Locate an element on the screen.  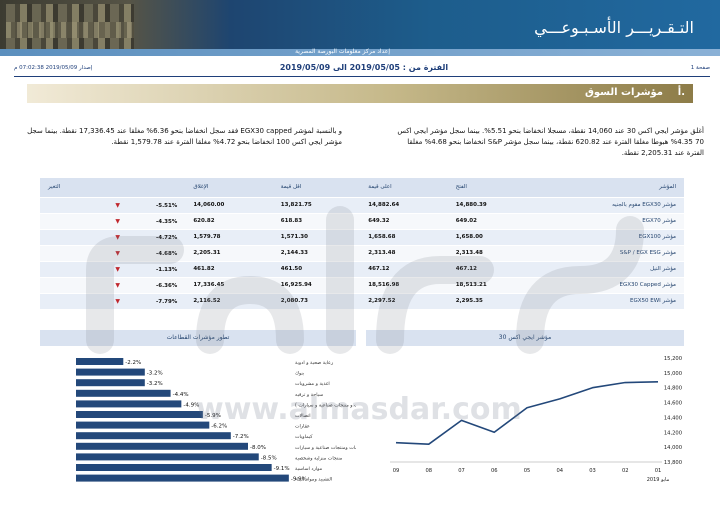
sector-category-label: كيماويات is located at coordinates (304, 437).